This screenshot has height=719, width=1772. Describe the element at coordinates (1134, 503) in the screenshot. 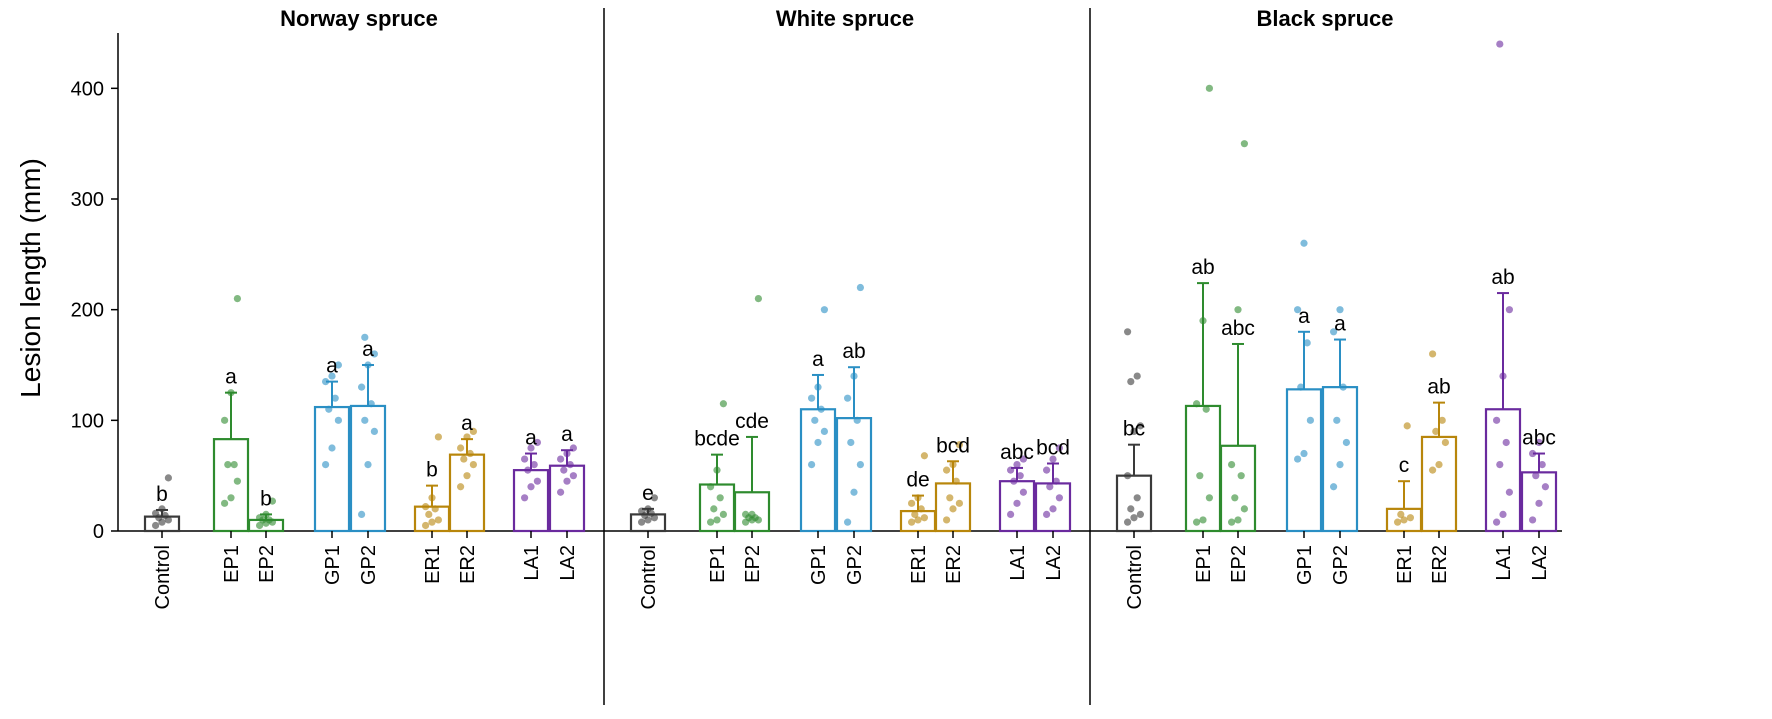

I see `bar-control` at that location.